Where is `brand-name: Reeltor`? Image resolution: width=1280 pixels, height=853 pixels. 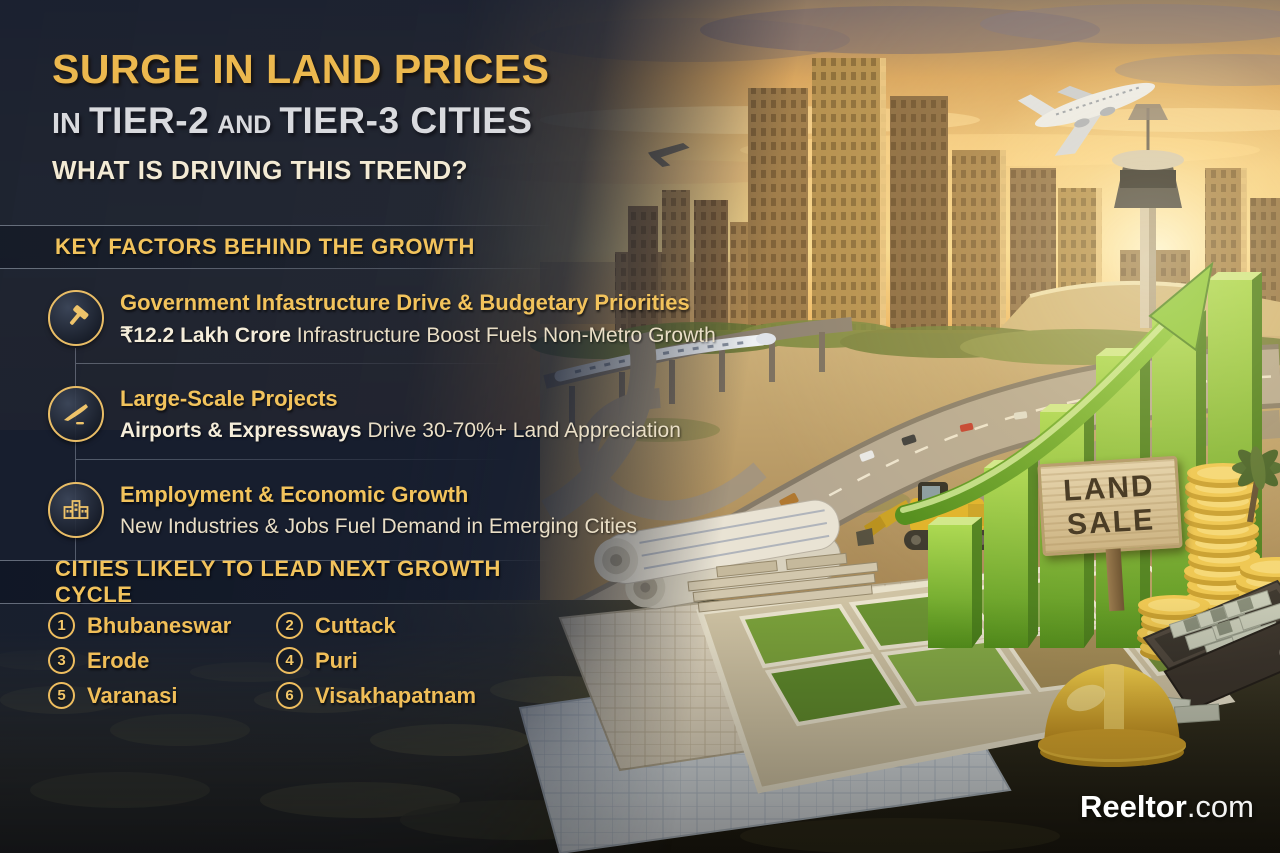 brand-name: Reeltor is located at coordinates (1133, 806).